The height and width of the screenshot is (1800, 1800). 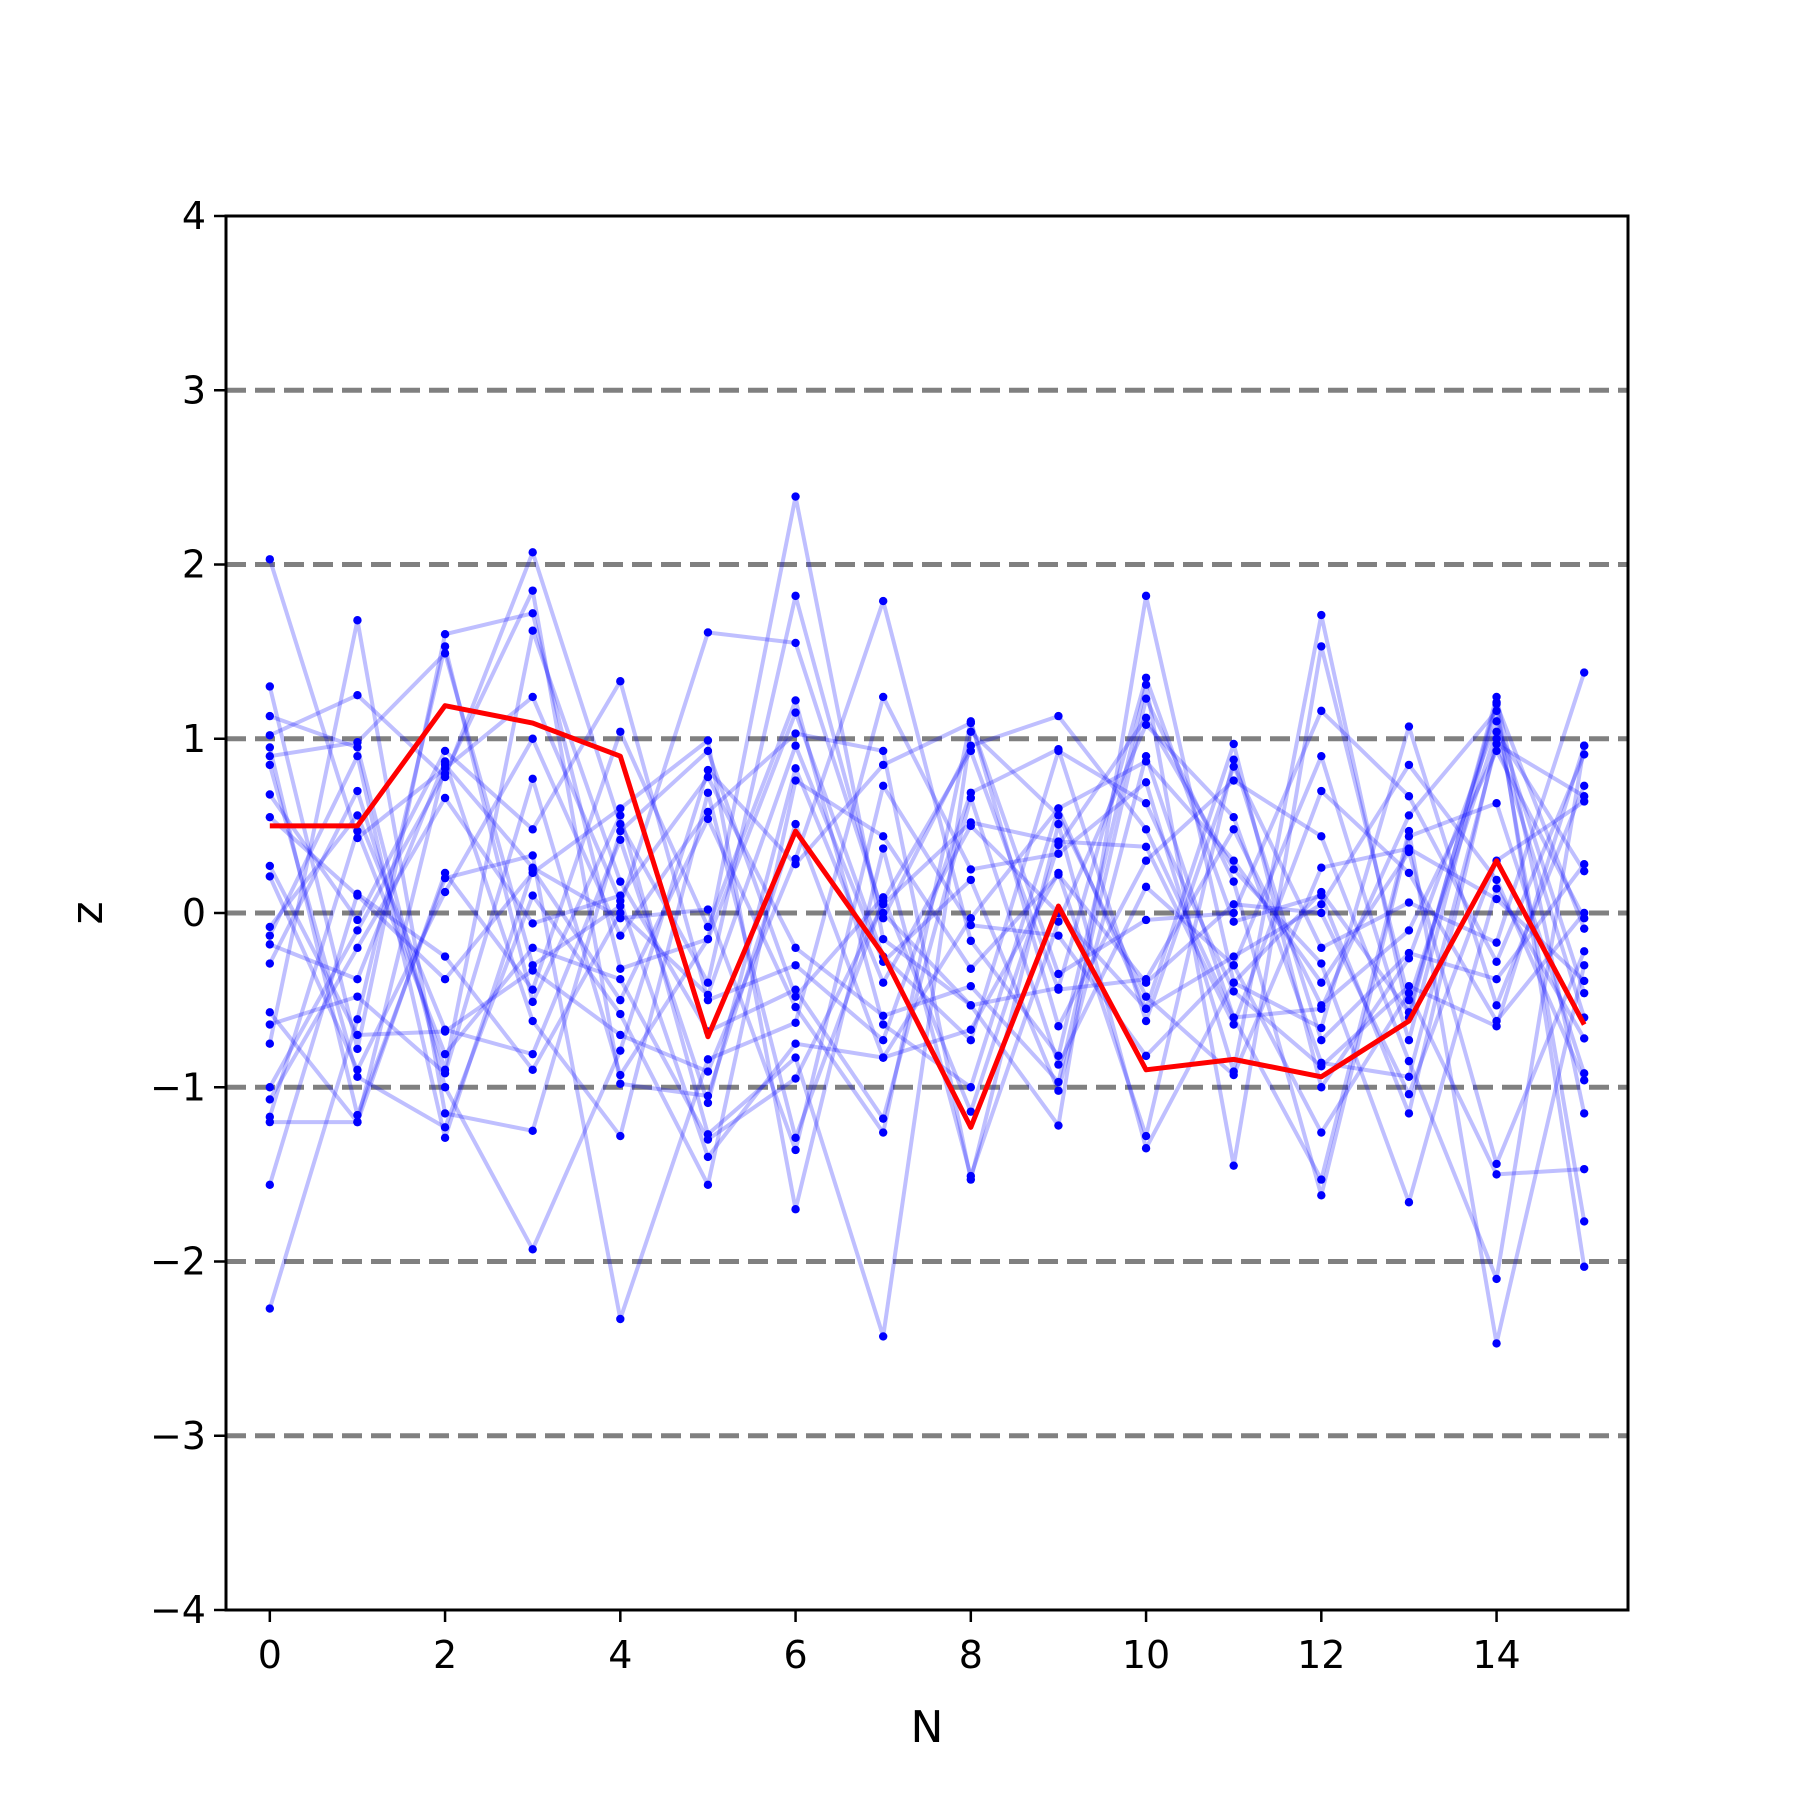 I want to click on data-point-s11-x11, so click(x=1233, y=780).